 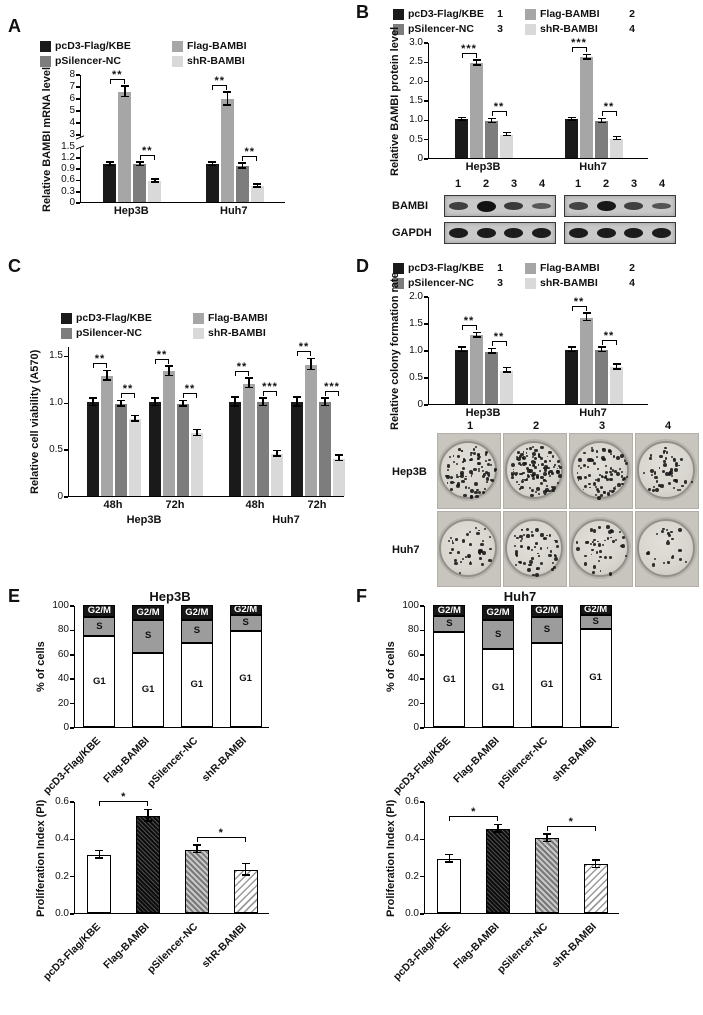 What do you see at coordinates (126, 946) in the screenshot?
I see `x-tick-label: Flag-BAMBI` at bounding box center [126, 946].